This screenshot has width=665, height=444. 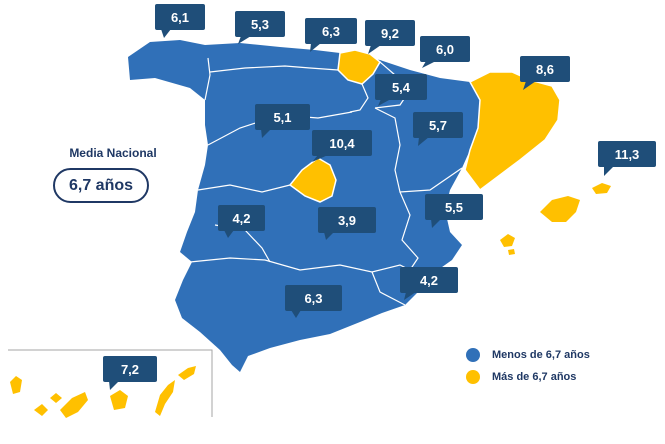 I want to click on mallorca-island, so click(x=560, y=209).